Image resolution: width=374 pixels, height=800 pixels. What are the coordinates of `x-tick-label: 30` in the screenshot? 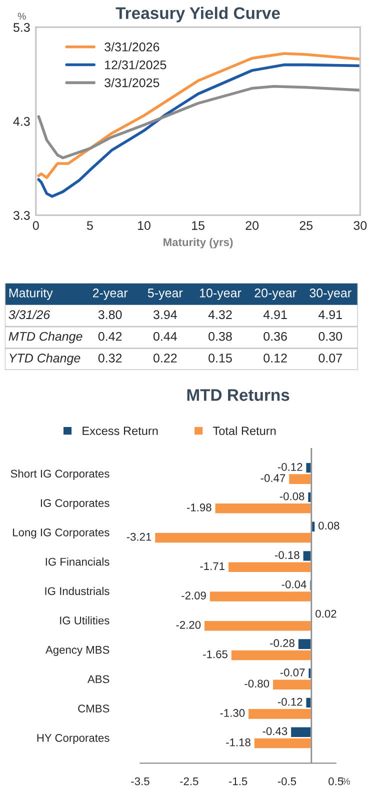 It's located at (360, 225).